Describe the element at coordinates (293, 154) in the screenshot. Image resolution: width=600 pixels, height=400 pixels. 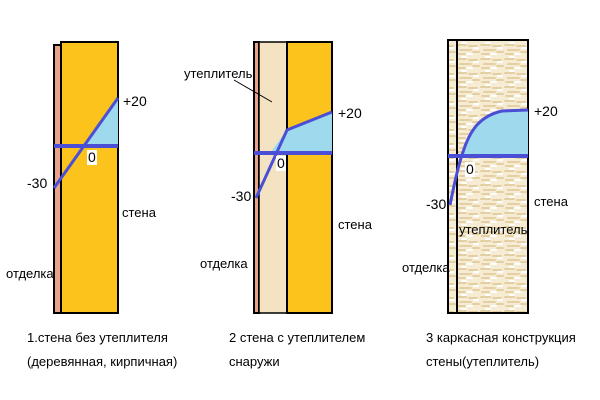
I see `panel-2-temperature-line` at that location.